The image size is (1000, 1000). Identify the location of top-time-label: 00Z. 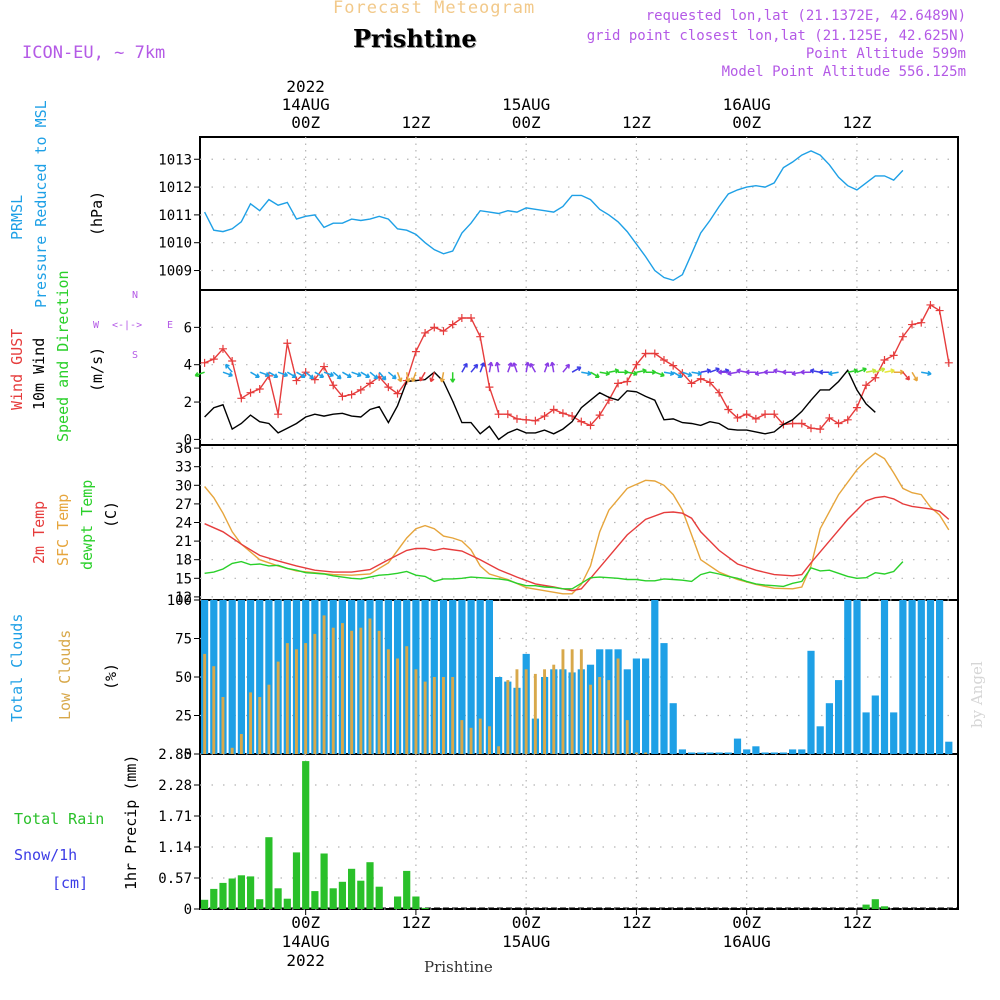
(526, 122).